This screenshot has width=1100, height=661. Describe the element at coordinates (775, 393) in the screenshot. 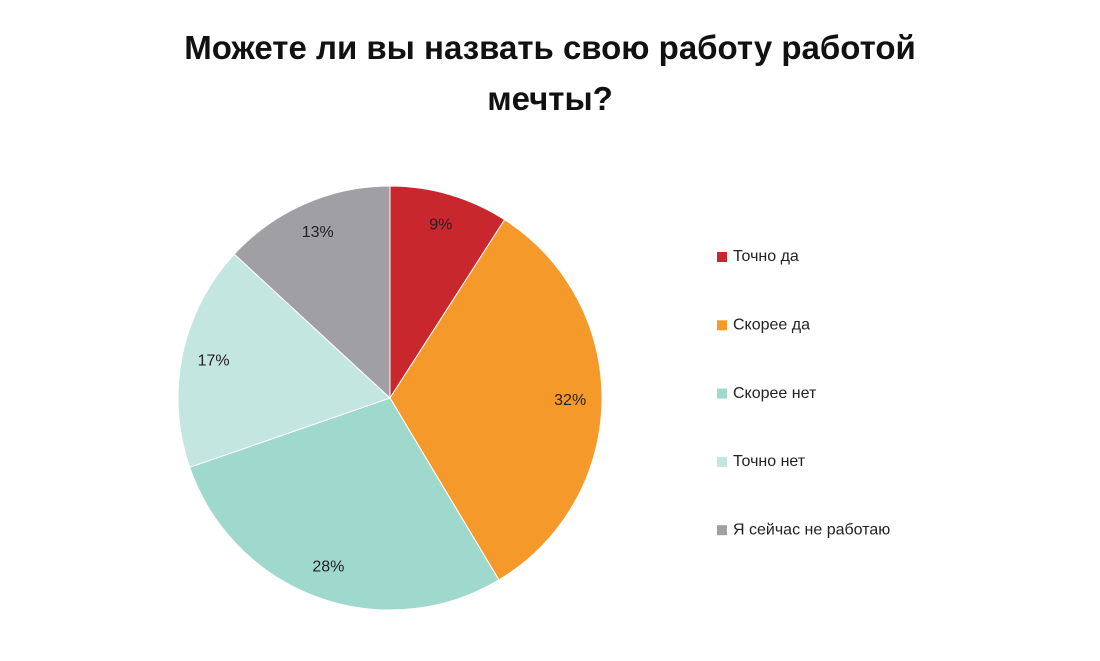

I see `legend-label: Скорее нет` at that location.